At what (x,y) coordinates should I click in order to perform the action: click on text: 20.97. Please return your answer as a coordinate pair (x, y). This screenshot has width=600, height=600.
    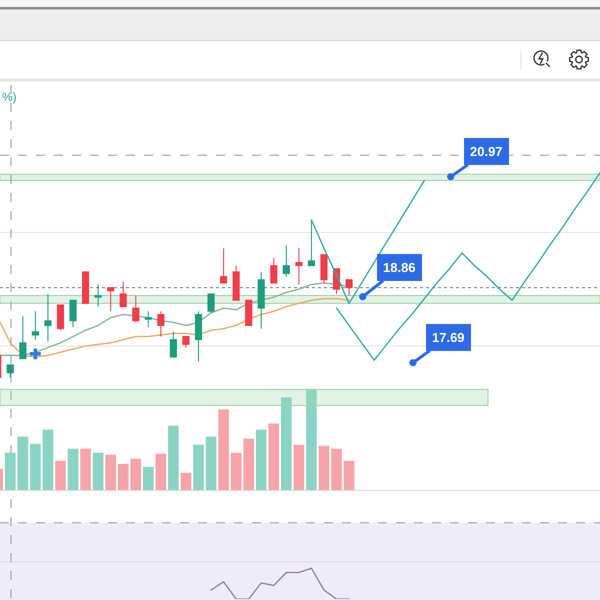
    Looking at the image, I should click on (486, 151).